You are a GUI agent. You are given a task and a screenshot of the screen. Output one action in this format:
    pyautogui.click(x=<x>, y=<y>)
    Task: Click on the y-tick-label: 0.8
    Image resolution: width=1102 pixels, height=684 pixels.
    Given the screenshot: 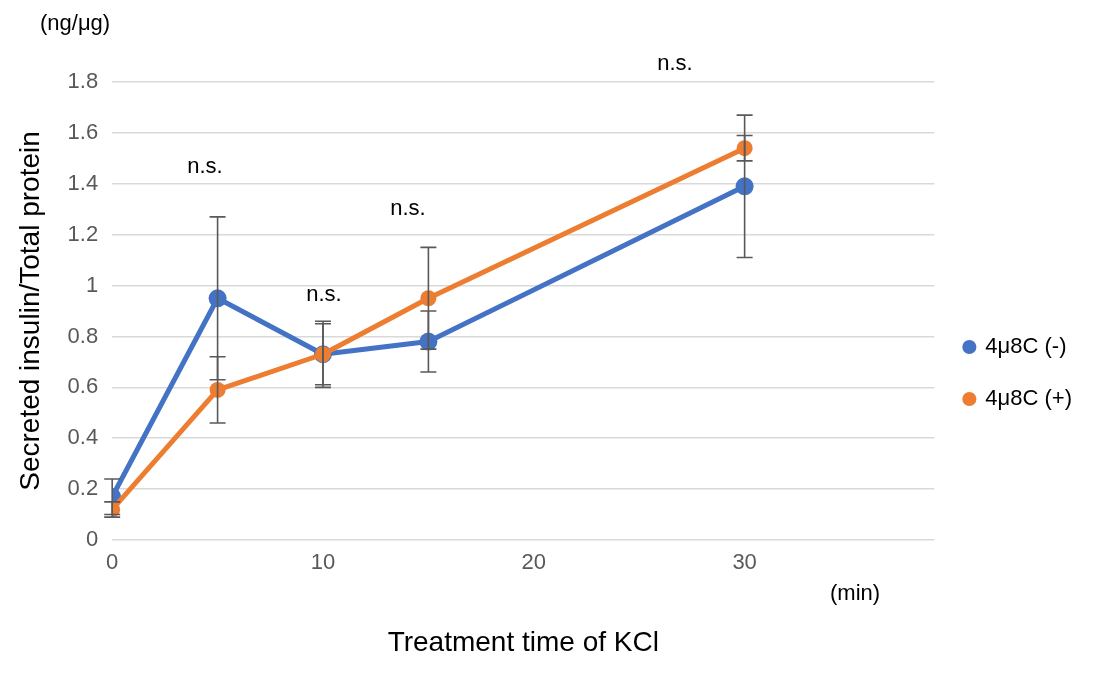 What is the action you would take?
    pyautogui.click(x=83, y=335)
    